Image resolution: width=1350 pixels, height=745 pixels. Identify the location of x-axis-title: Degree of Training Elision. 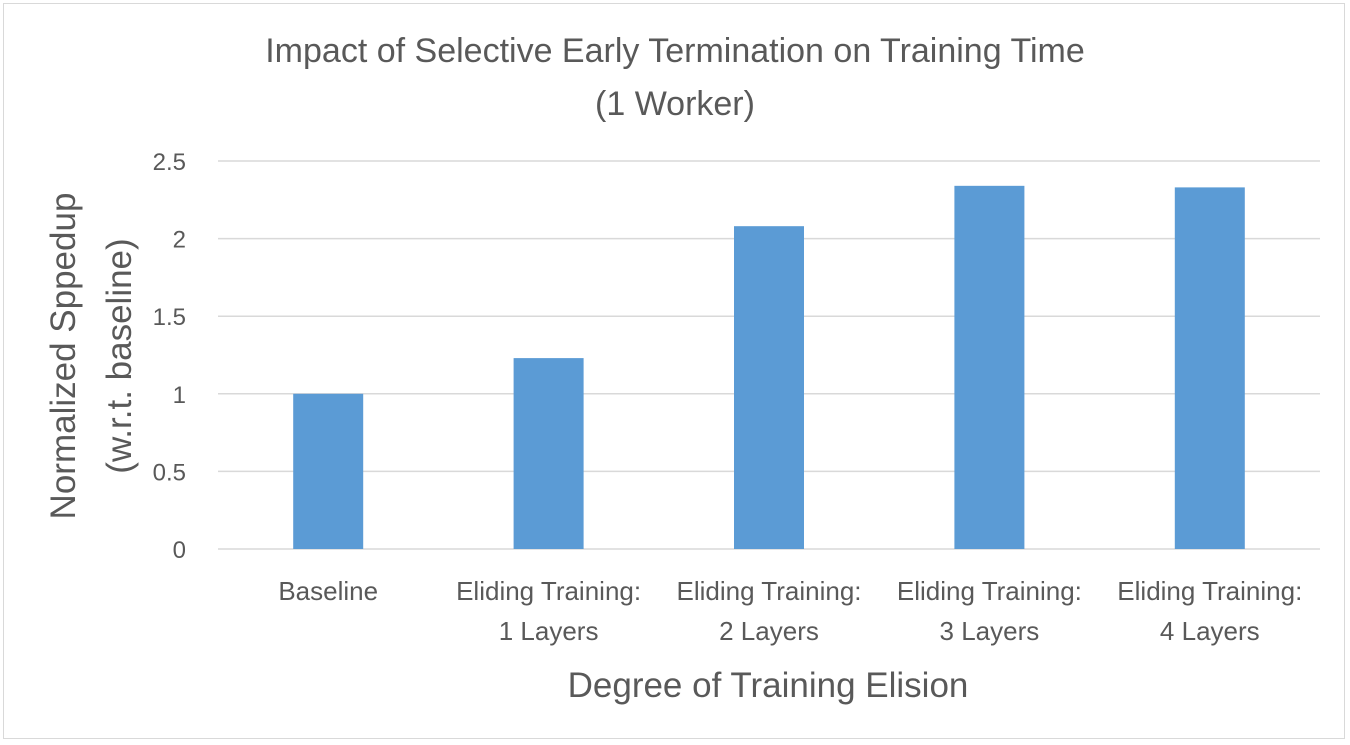
(768, 685).